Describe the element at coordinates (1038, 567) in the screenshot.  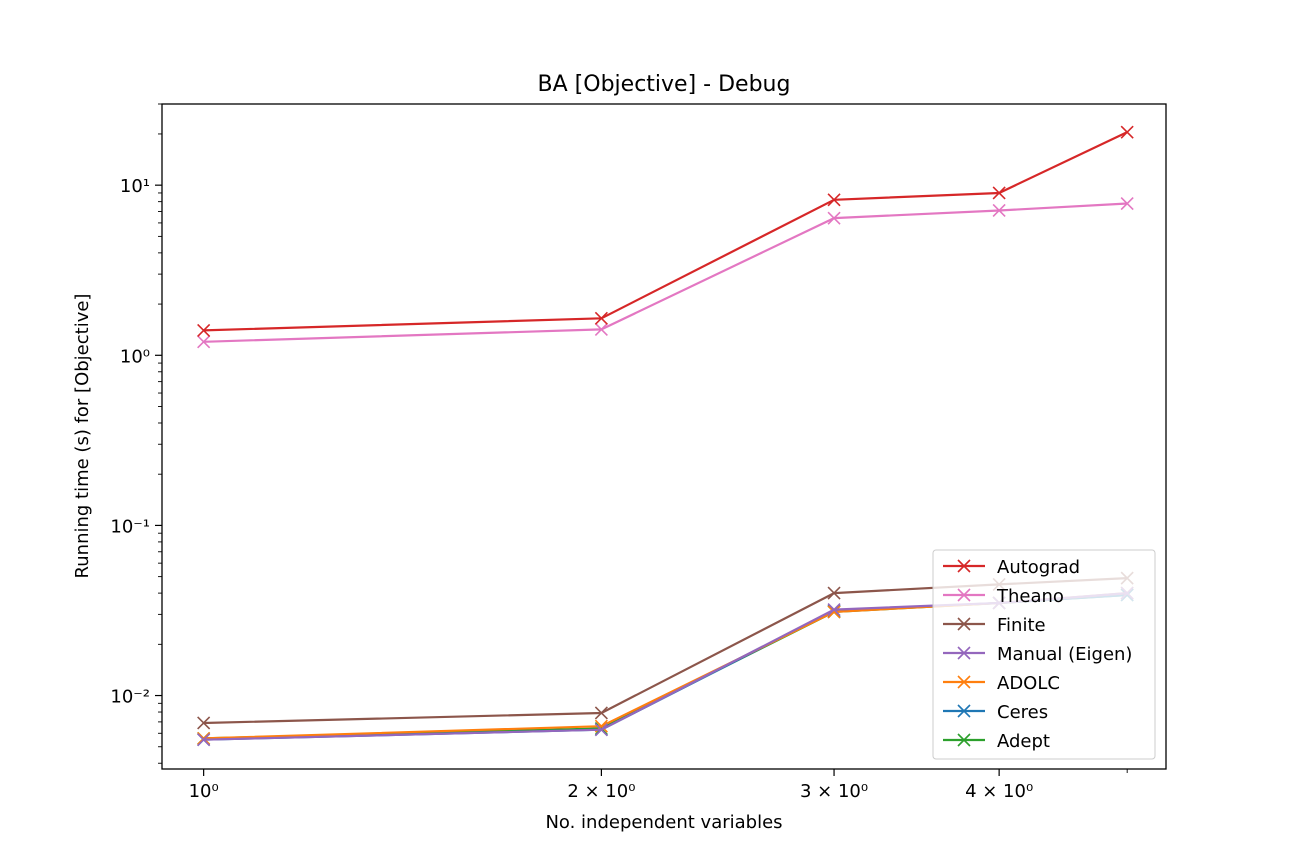
I see `legend-label: Autograd` at that location.